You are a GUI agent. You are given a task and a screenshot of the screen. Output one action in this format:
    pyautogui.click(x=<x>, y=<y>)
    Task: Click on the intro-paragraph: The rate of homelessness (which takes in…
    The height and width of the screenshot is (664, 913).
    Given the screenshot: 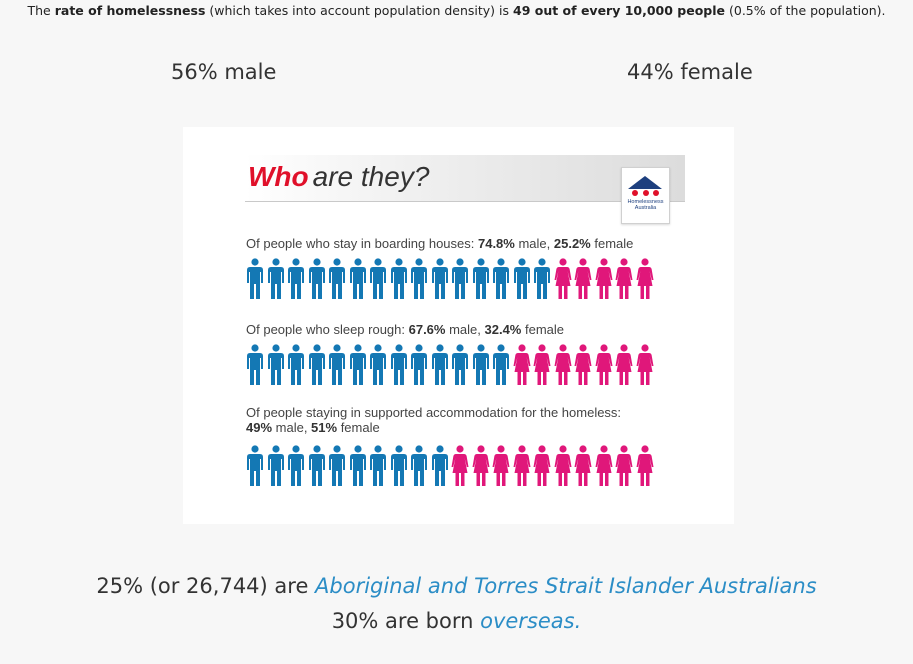 What is the action you would take?
    pyautogui.click(x=456, y=10)
    